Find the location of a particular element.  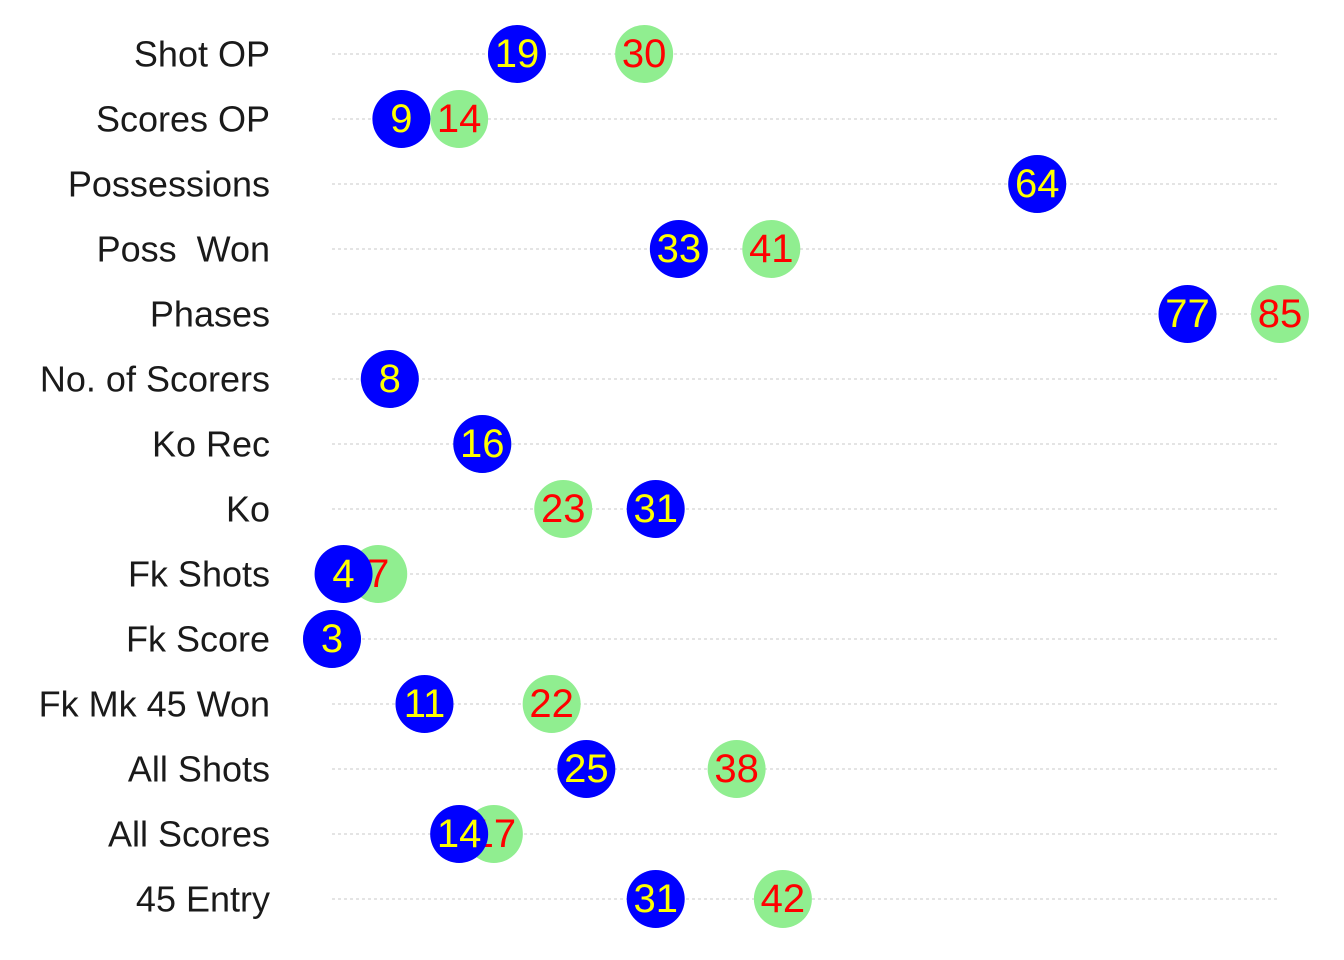

data-label: 23 is located at coordinates (563, 509).